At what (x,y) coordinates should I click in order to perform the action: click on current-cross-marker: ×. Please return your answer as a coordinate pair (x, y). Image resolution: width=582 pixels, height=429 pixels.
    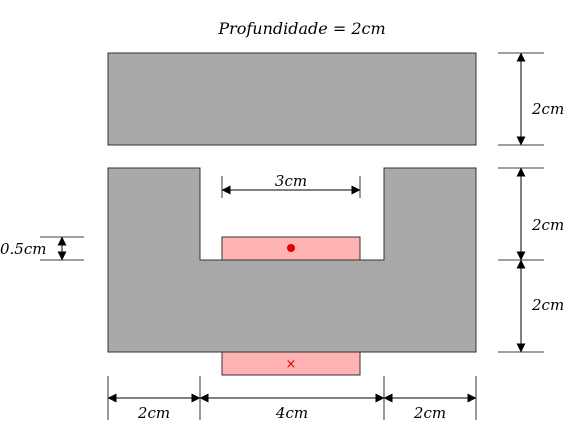
    Looking at the image, I should click on (291, 364).